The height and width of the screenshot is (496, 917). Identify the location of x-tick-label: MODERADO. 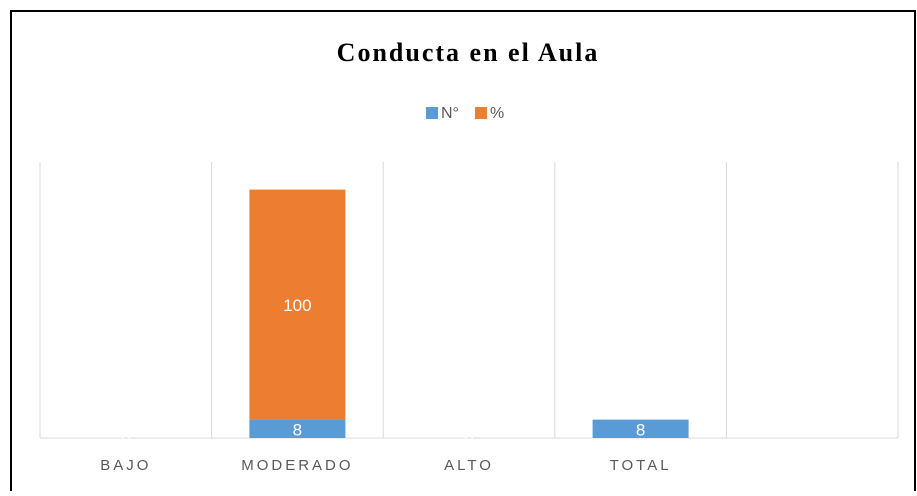
(297, 465).